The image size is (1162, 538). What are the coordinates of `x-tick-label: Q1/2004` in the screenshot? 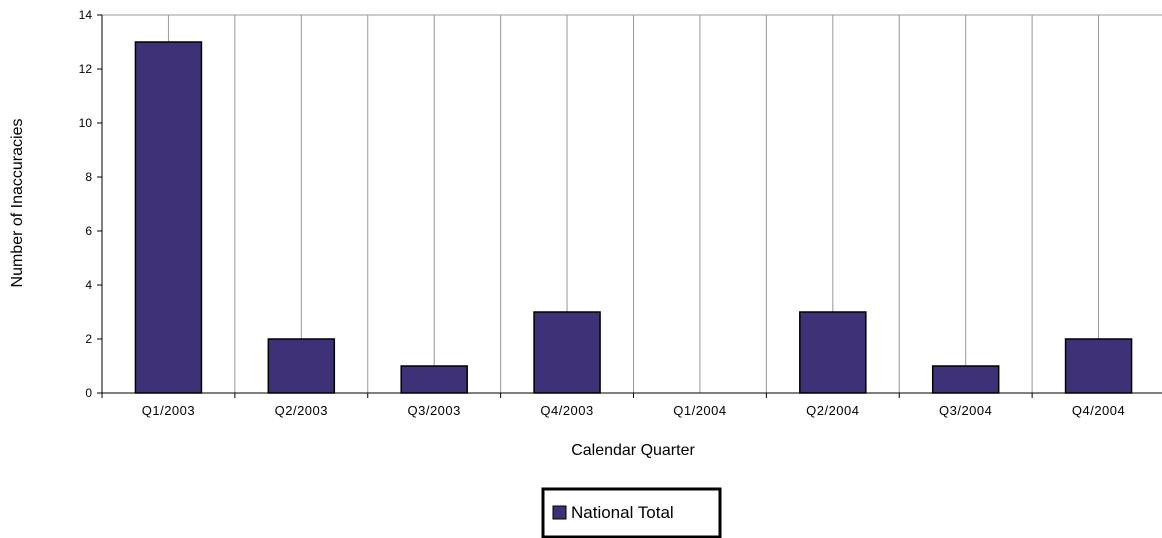 It's located at (699, 410).